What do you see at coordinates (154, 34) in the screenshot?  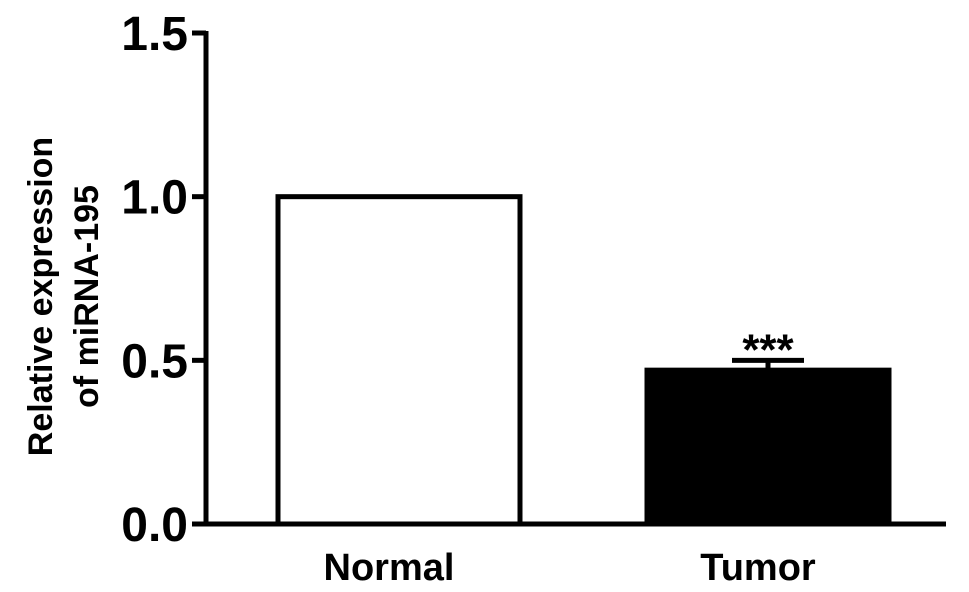 I see `y-tick-label: 1.5` at bounding box center [154, 34].